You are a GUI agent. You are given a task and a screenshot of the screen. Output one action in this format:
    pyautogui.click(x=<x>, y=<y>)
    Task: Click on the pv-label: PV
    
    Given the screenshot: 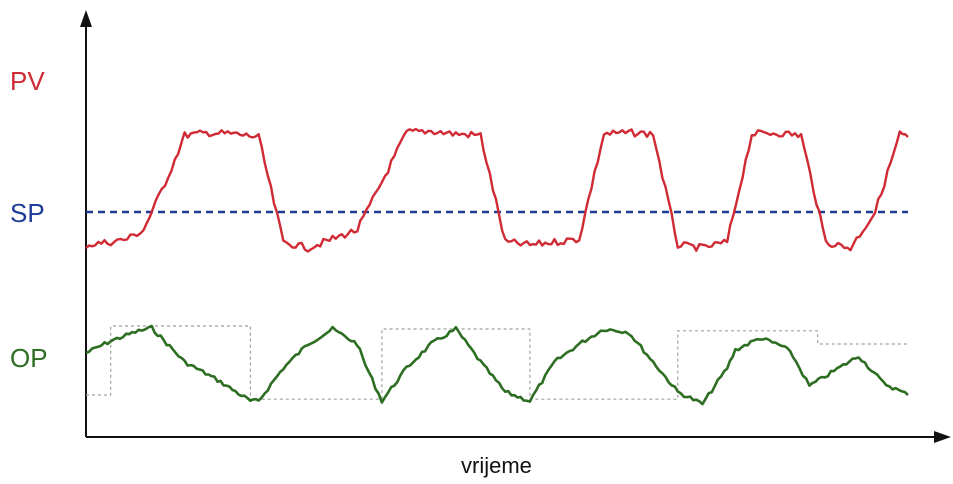 What is the action you would take?
    pyautogui.click(x=27, y=81)
    